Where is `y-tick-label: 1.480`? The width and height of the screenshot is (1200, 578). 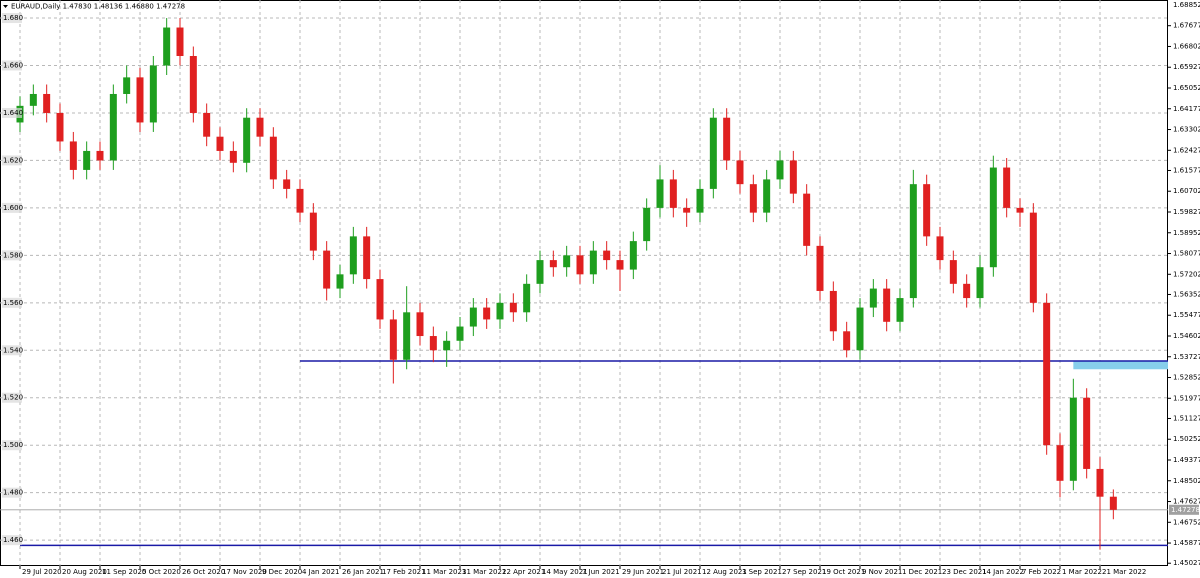 y-tick-label: 1.480 is located at coordinates (13, 493).